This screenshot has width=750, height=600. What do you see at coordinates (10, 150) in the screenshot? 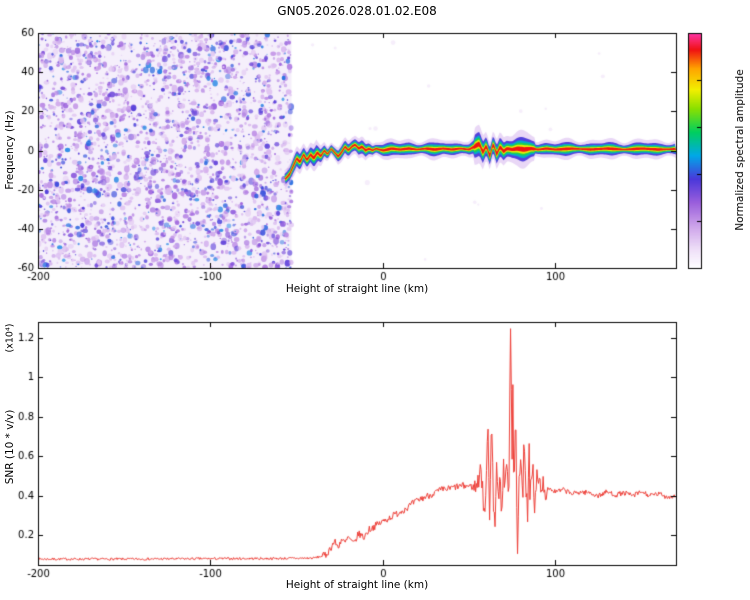
I see `spectrogram-y-axis-label: Frequency (Hz)` at bounding box center [10, 150].